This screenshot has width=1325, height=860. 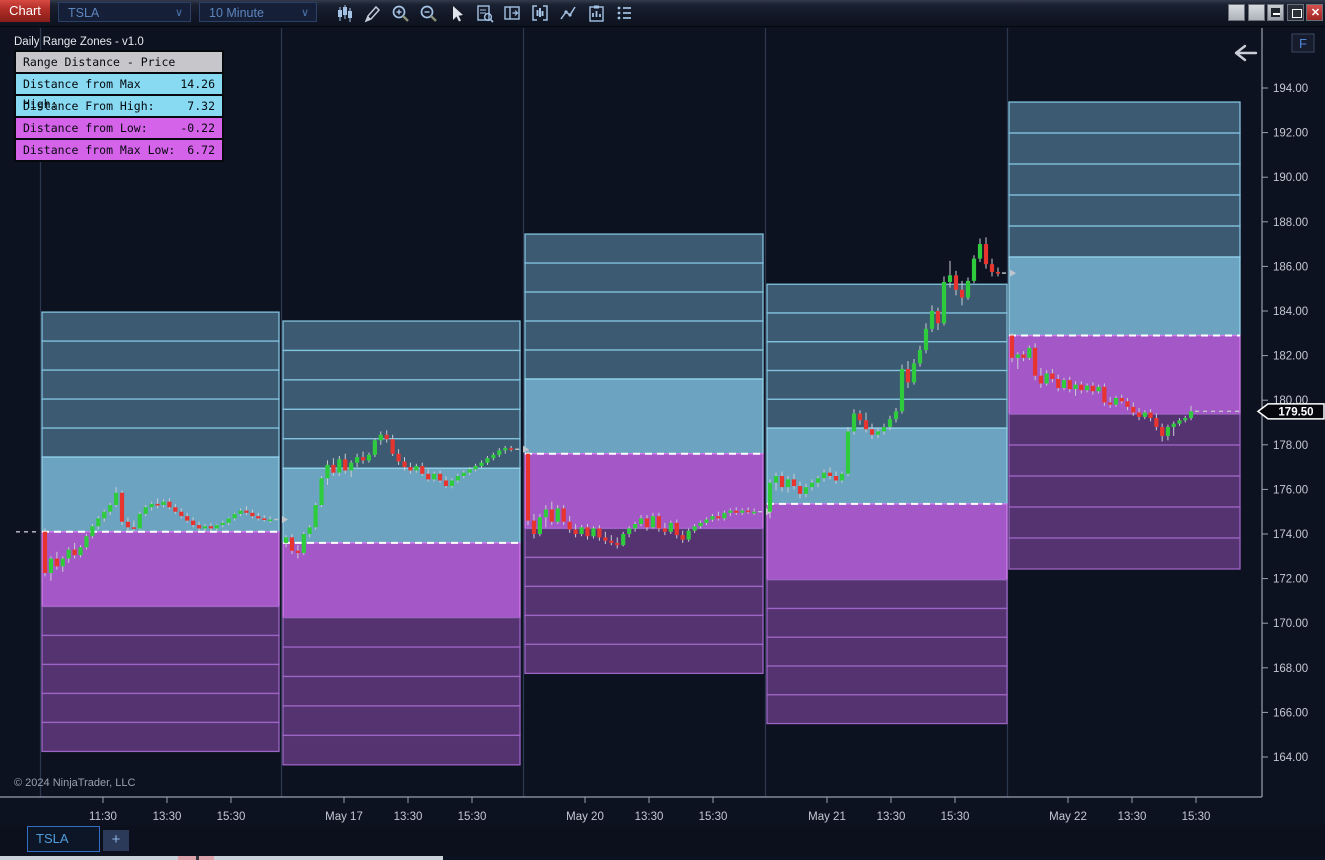 What do you see at coordinates (372, 13) in the screenshot?
I see `drawing-tools-icon` at bounding box center [372, 13].